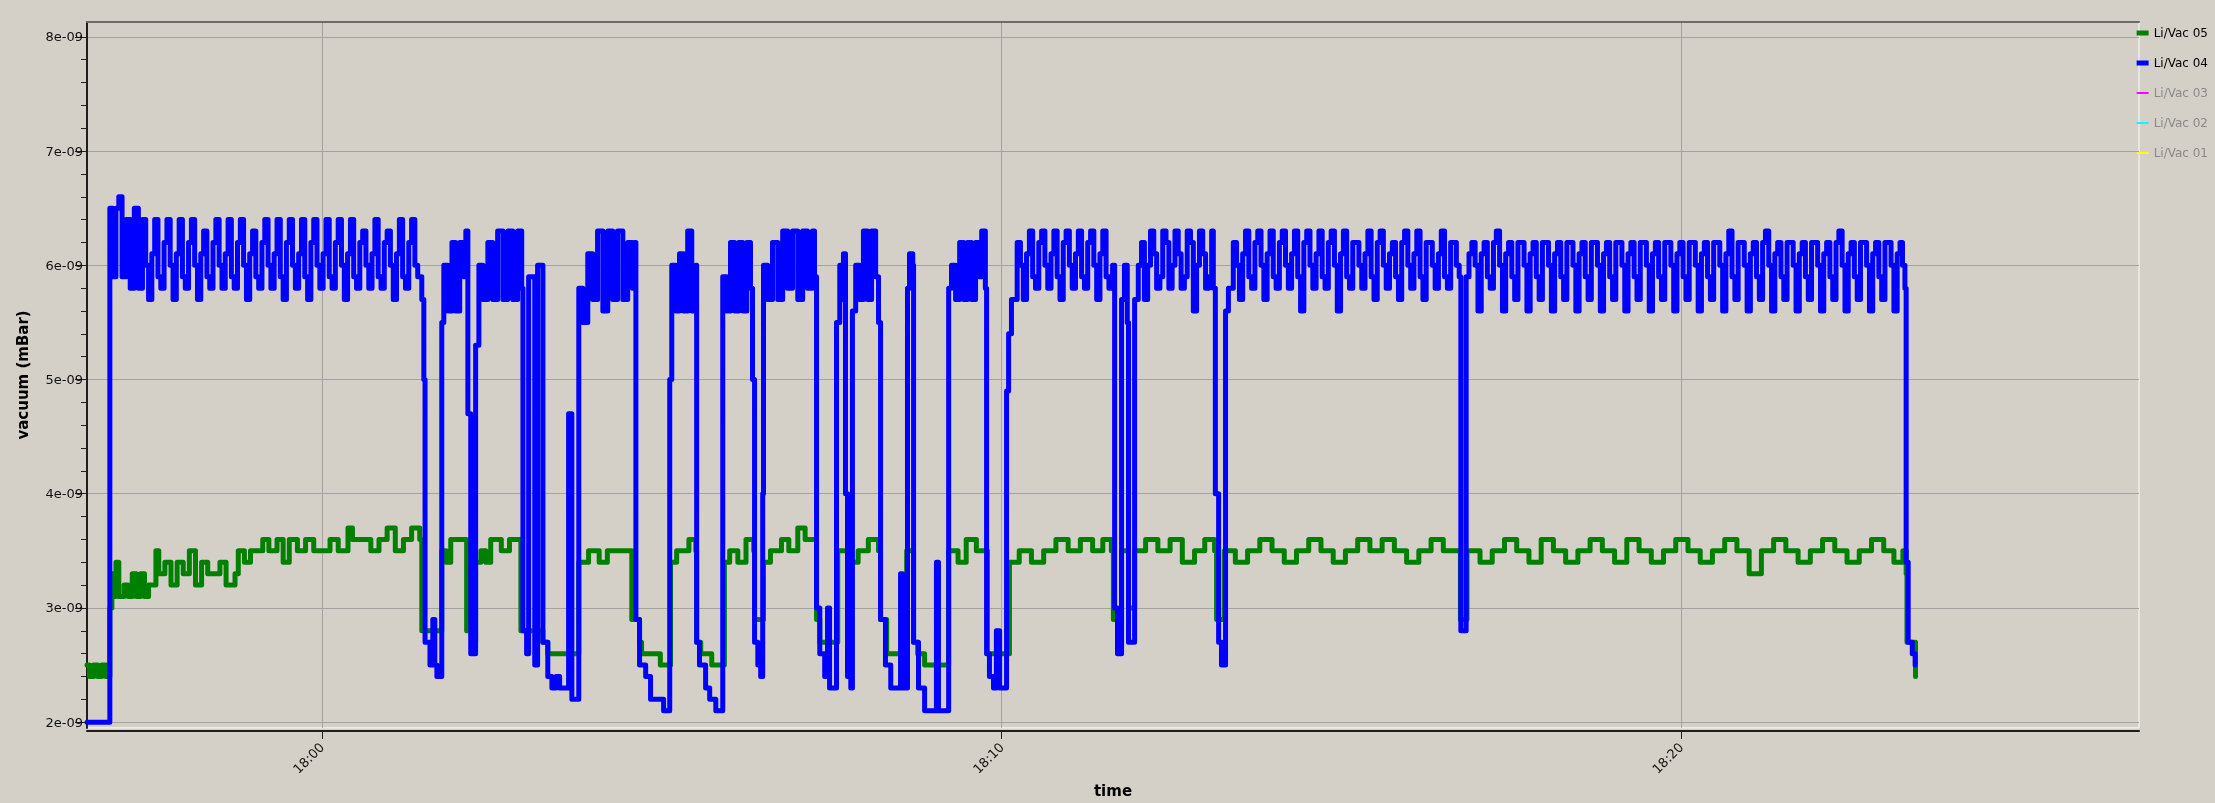 The image size is (2215, 803). I want to click on legend-label: Li/Vac 01, so click(2180, 153).